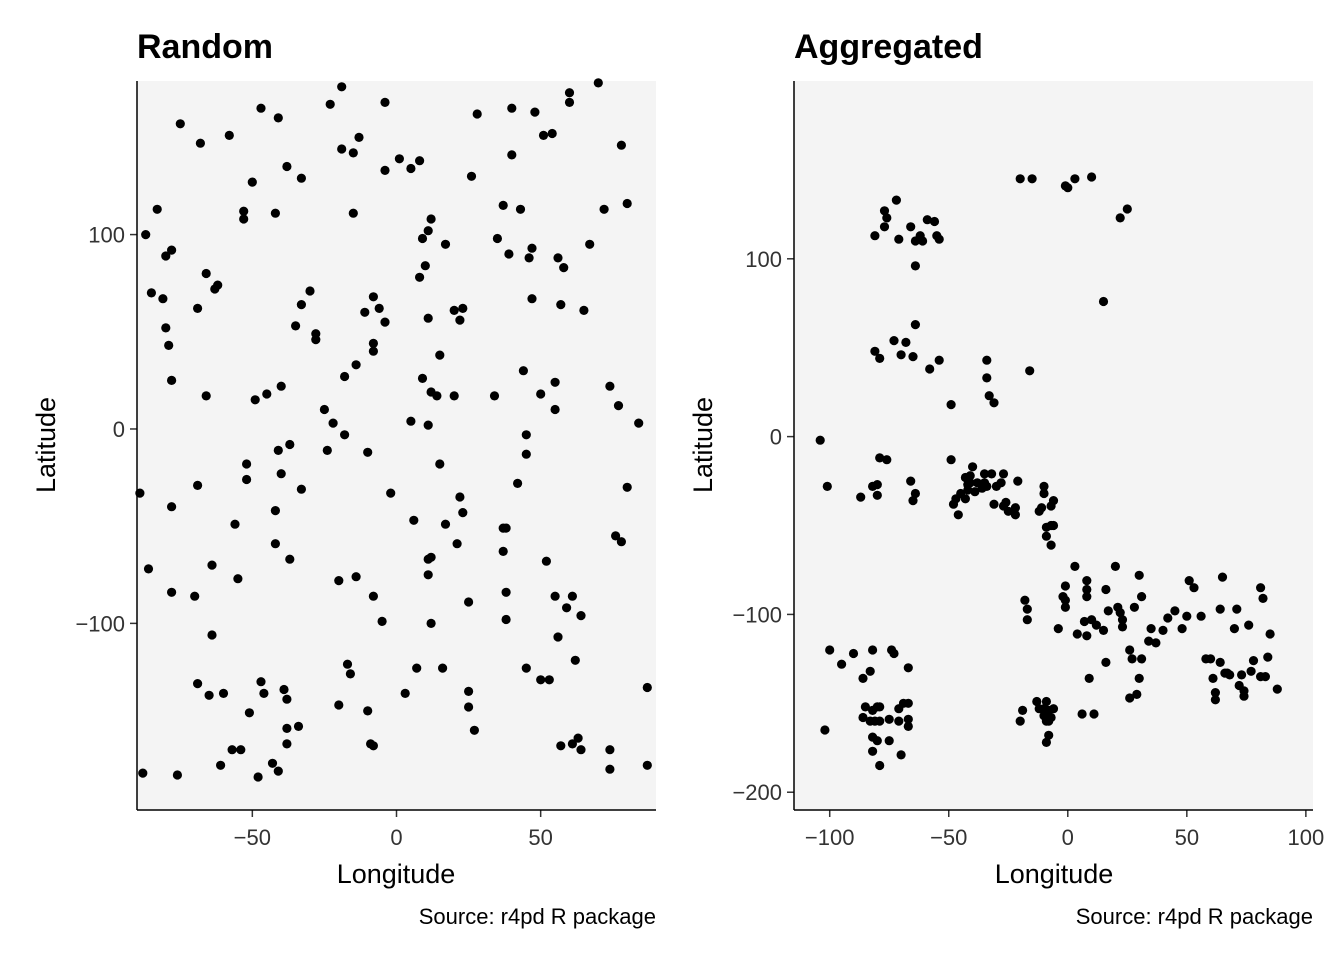 Image resolution: width=1344 pixels, height=960 pixels. I want to click on y-tick-label: 100, so click(106, 235).